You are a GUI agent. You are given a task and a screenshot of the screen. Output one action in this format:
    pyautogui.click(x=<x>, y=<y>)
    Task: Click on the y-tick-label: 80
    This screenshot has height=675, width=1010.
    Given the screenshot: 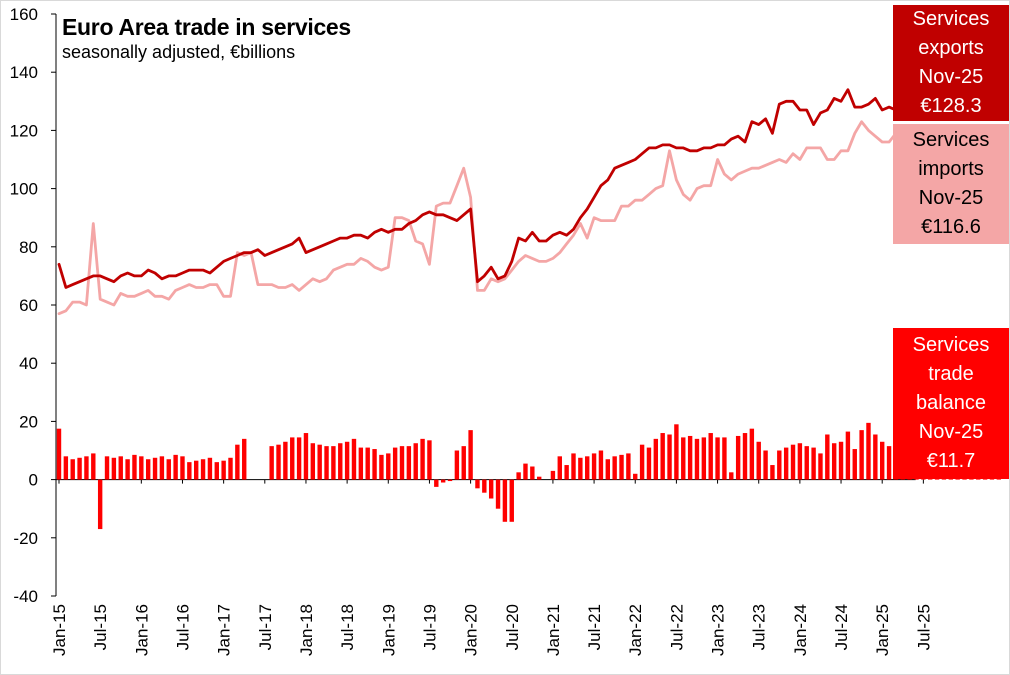 What is the action you would take?
    pyautogui.click(x=28, y=247)
    